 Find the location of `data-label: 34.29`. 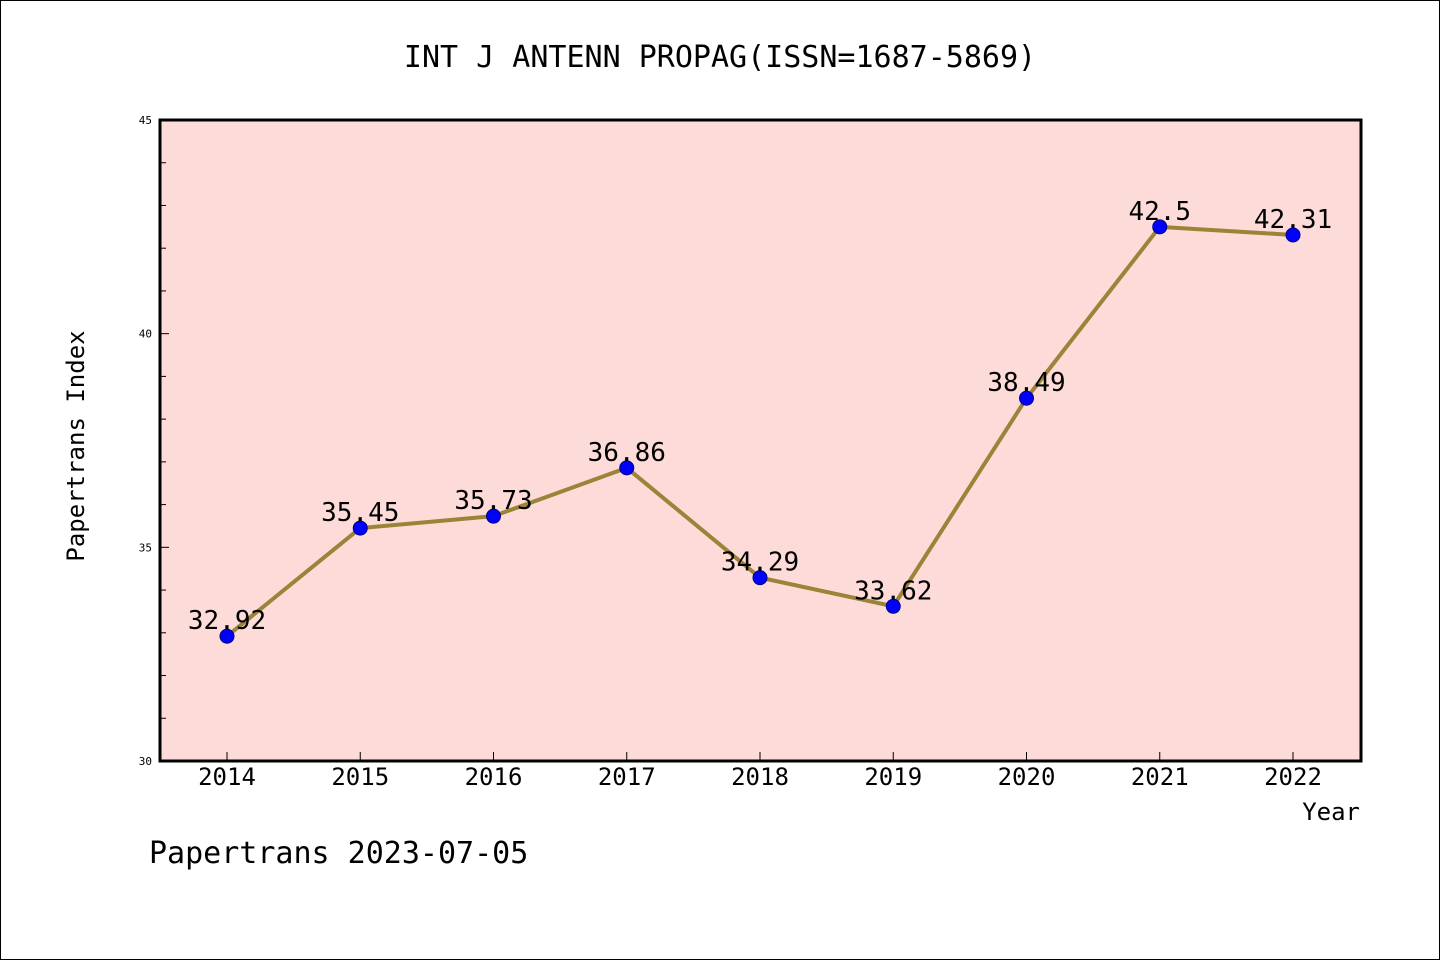

data-label: 34.29 is located at coordinates (760, 563).